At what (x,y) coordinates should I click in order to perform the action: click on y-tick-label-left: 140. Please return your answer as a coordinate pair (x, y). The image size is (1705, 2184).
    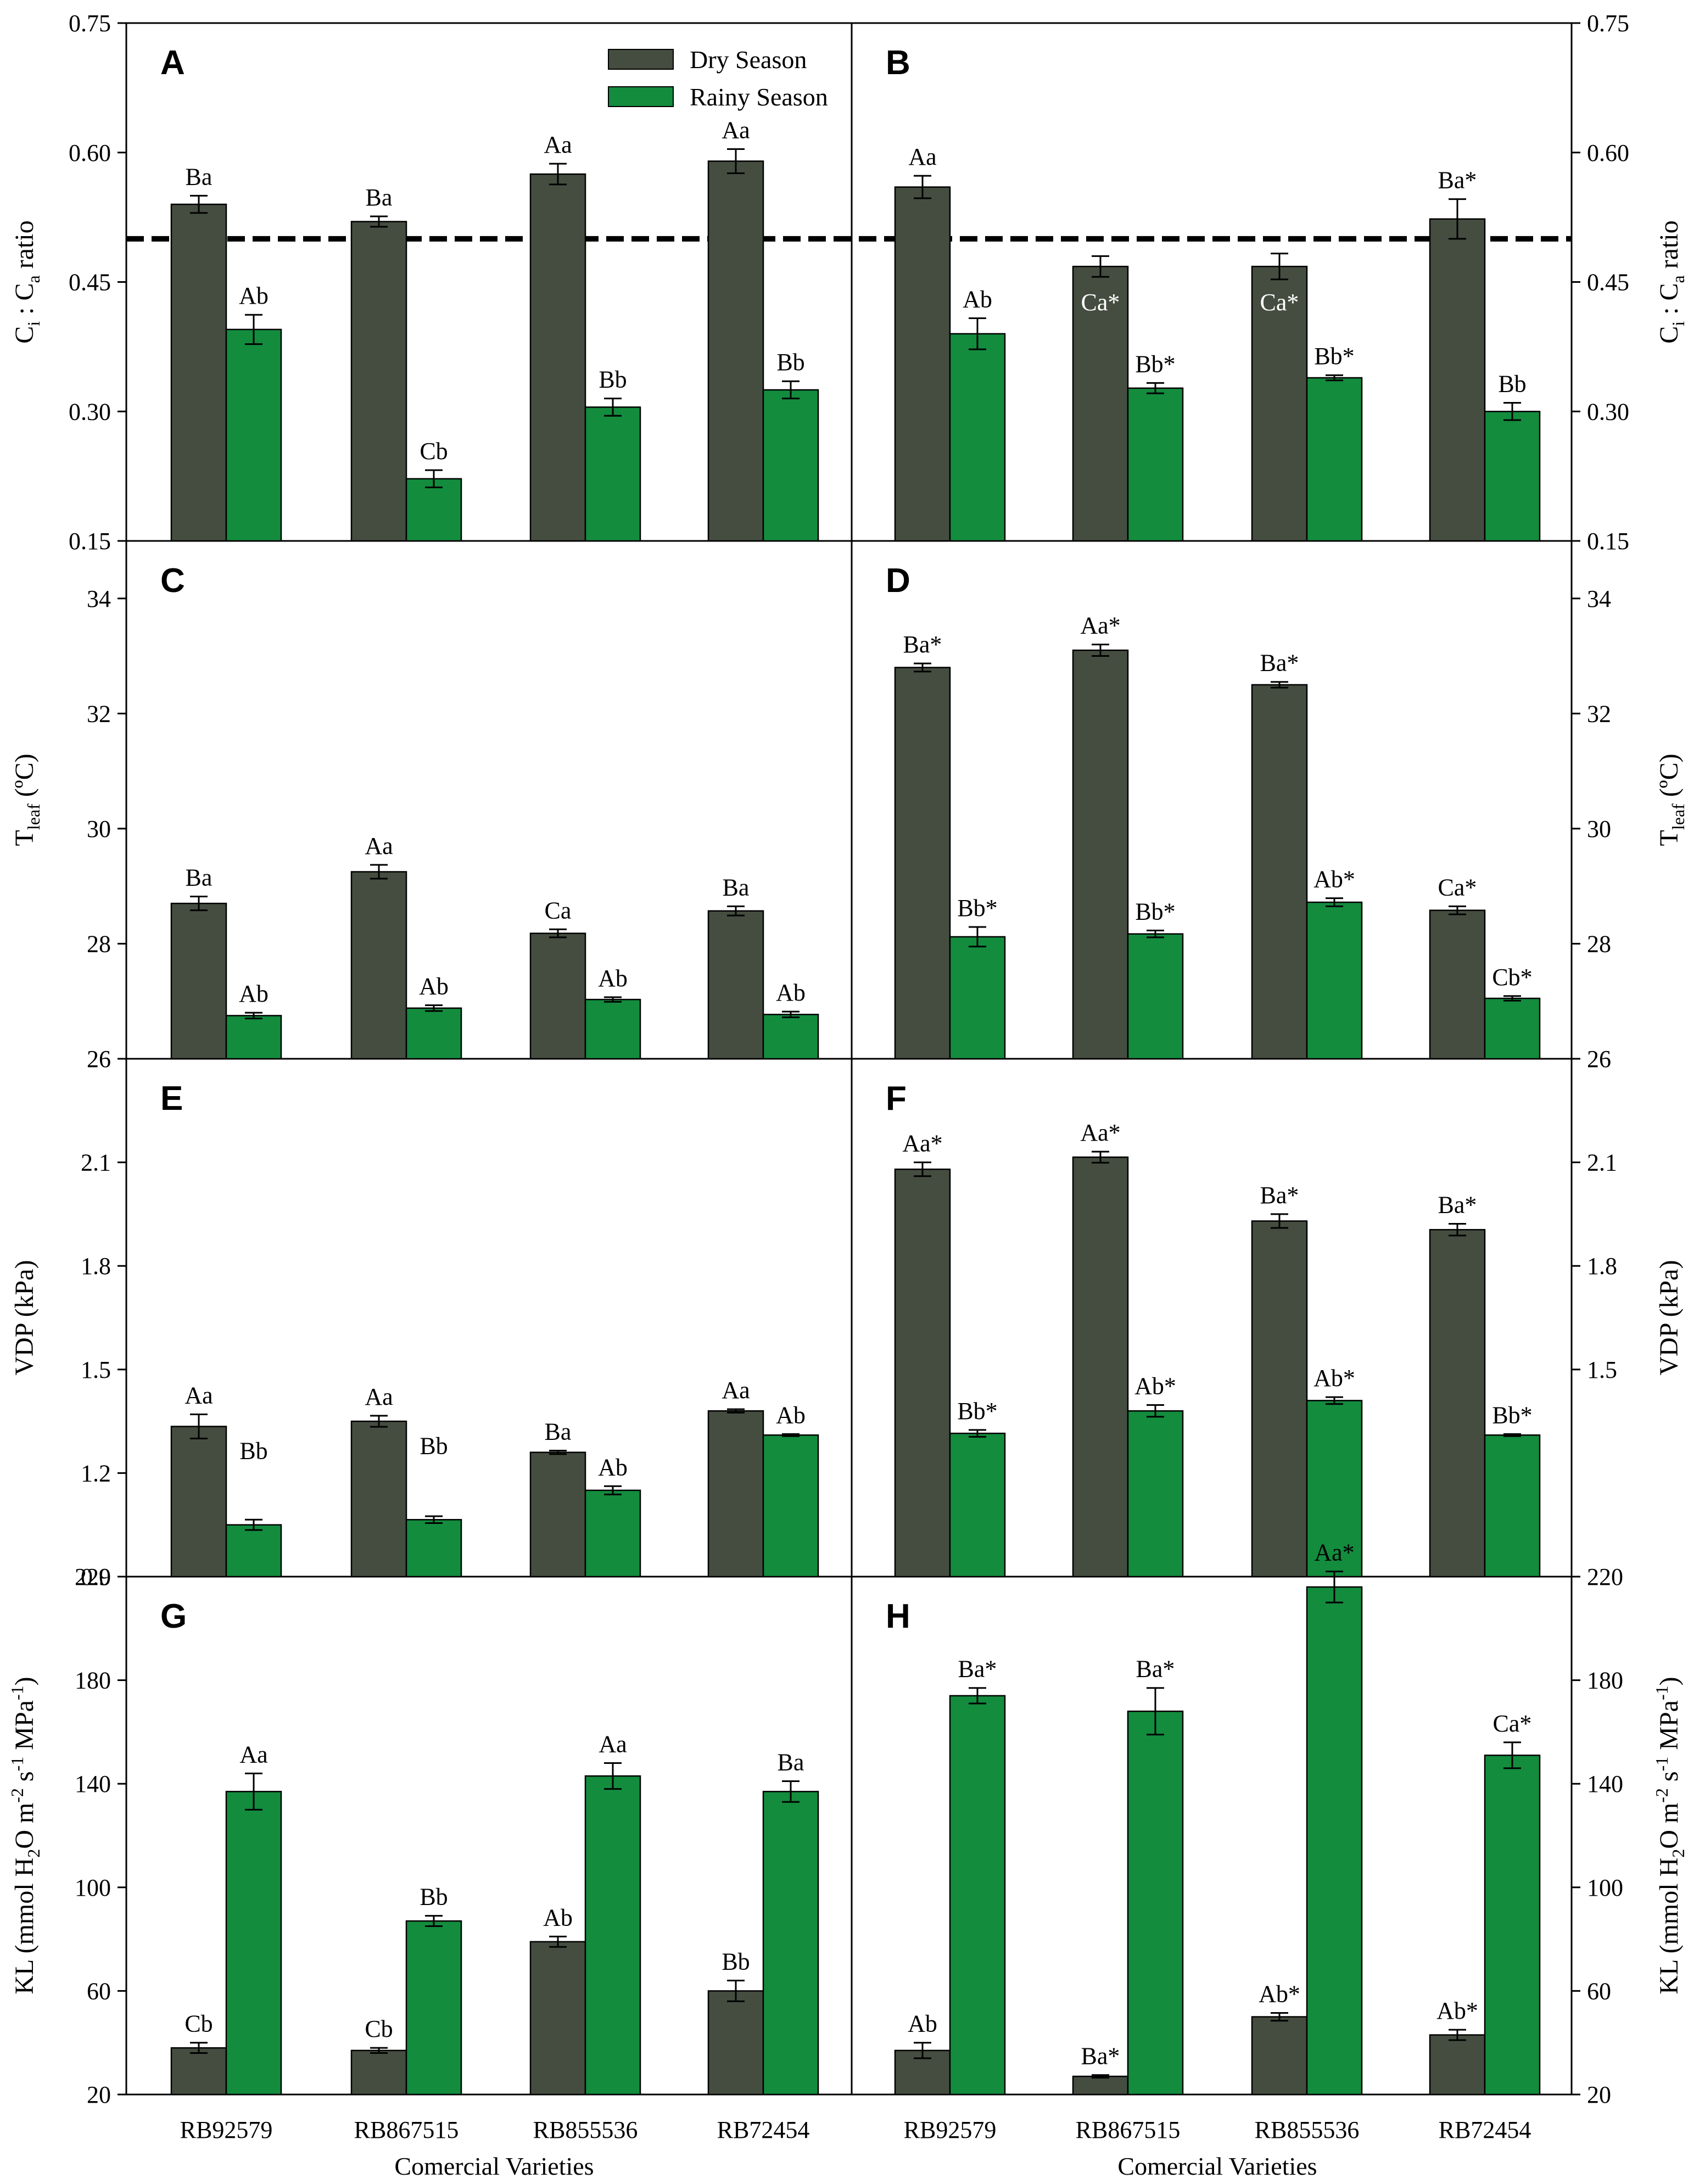
    Looking at the image, I should click on (93, 1783).